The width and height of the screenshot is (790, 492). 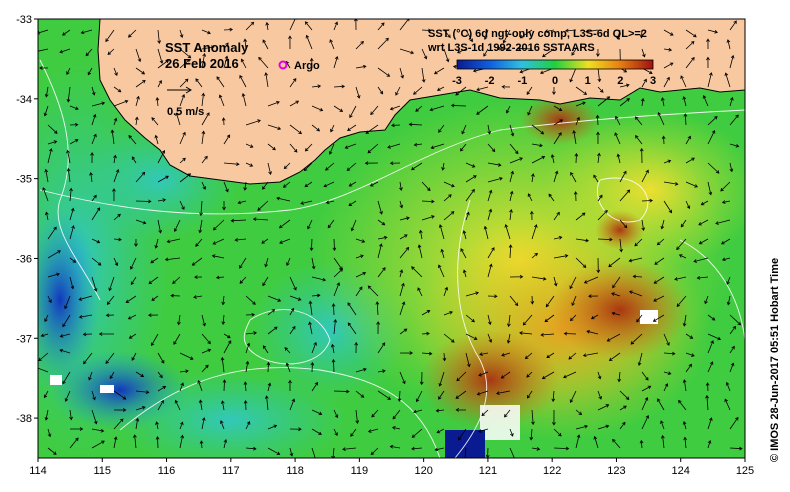 What do you see at coordinates (423, 471) in the screenshot?
I see `x-tick-label: 120` at bounding box center [423, 471].